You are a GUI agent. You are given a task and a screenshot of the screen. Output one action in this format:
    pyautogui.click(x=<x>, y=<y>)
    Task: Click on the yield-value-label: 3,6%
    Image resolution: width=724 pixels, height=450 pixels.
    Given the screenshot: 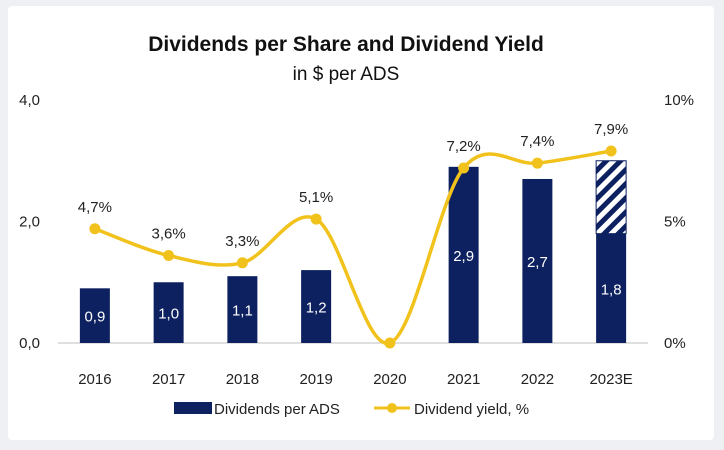 What is the action you would take?
    pyautogui.click(x=169, y=234)
    